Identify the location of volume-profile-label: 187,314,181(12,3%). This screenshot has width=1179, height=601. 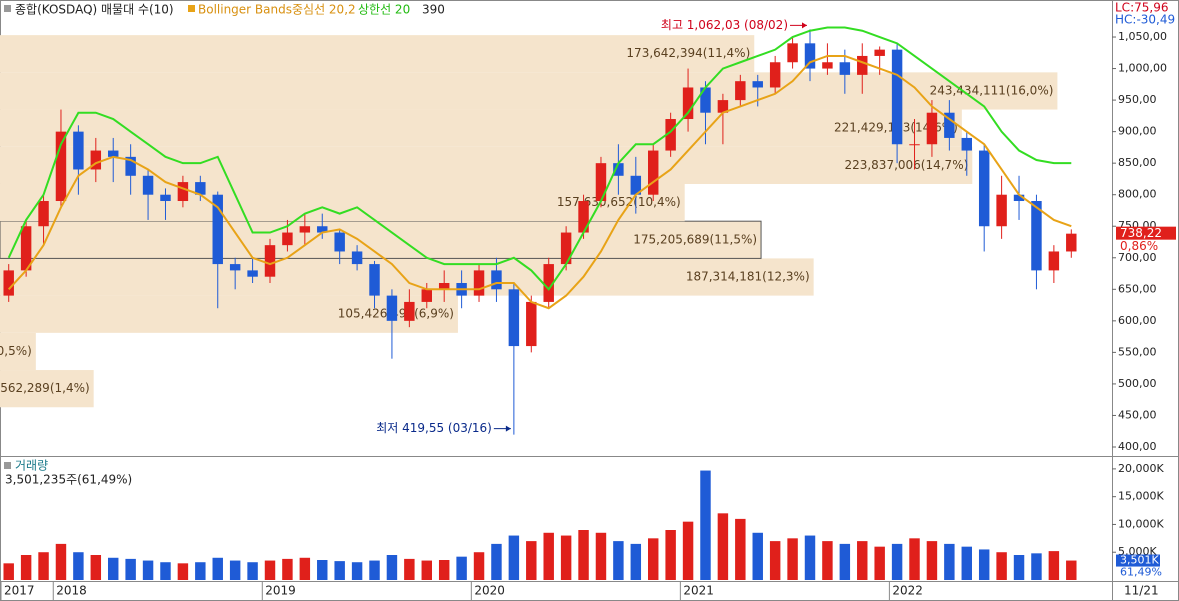
(748, 277).